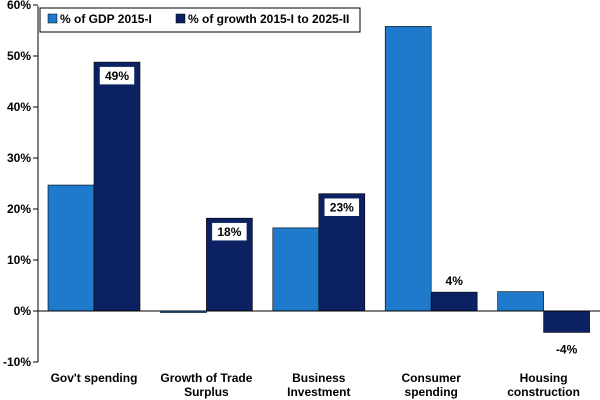 This screenshot has height=400, width=600. I want to click on legend-box, so click(200, 20).